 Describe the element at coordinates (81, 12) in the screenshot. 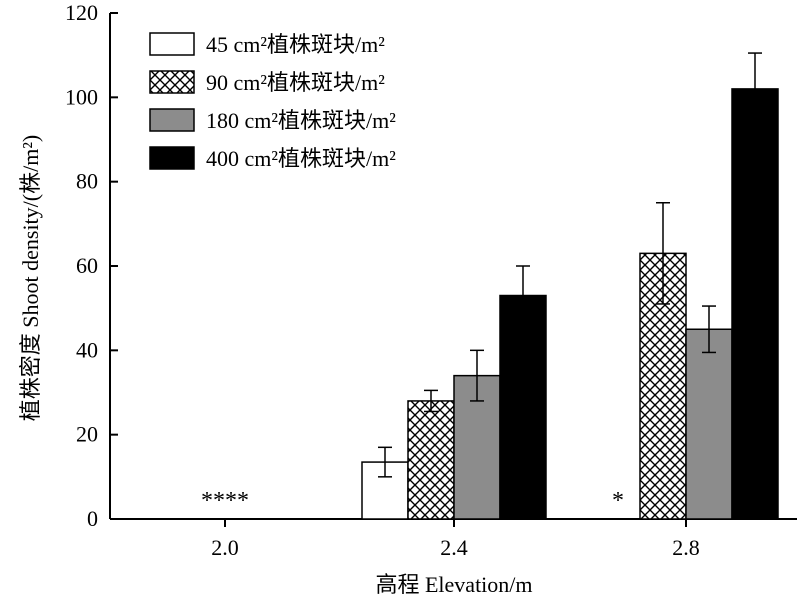

I see `y-tick-label: 120` at that location.